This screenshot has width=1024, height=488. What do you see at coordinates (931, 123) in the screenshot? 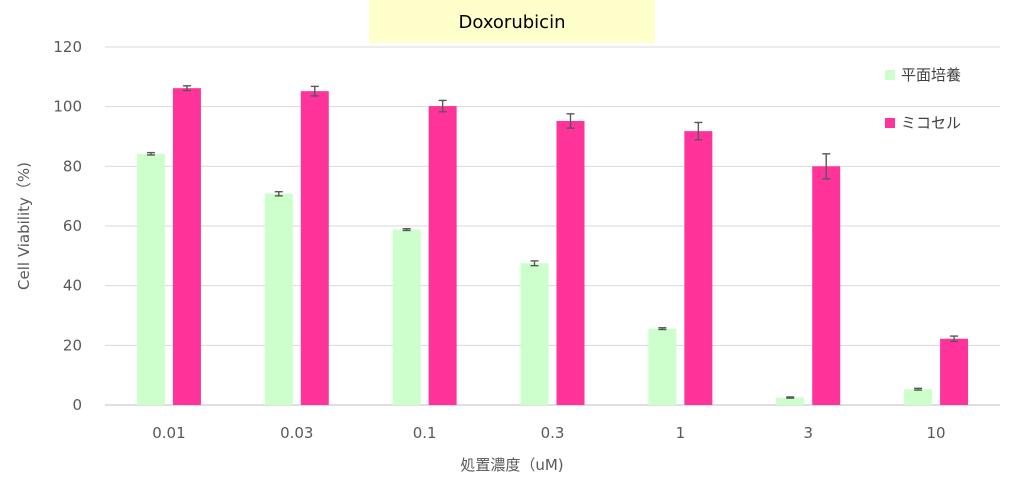
I see `legend-label-micocell: ミコセル` at bounding box center [931, 123].